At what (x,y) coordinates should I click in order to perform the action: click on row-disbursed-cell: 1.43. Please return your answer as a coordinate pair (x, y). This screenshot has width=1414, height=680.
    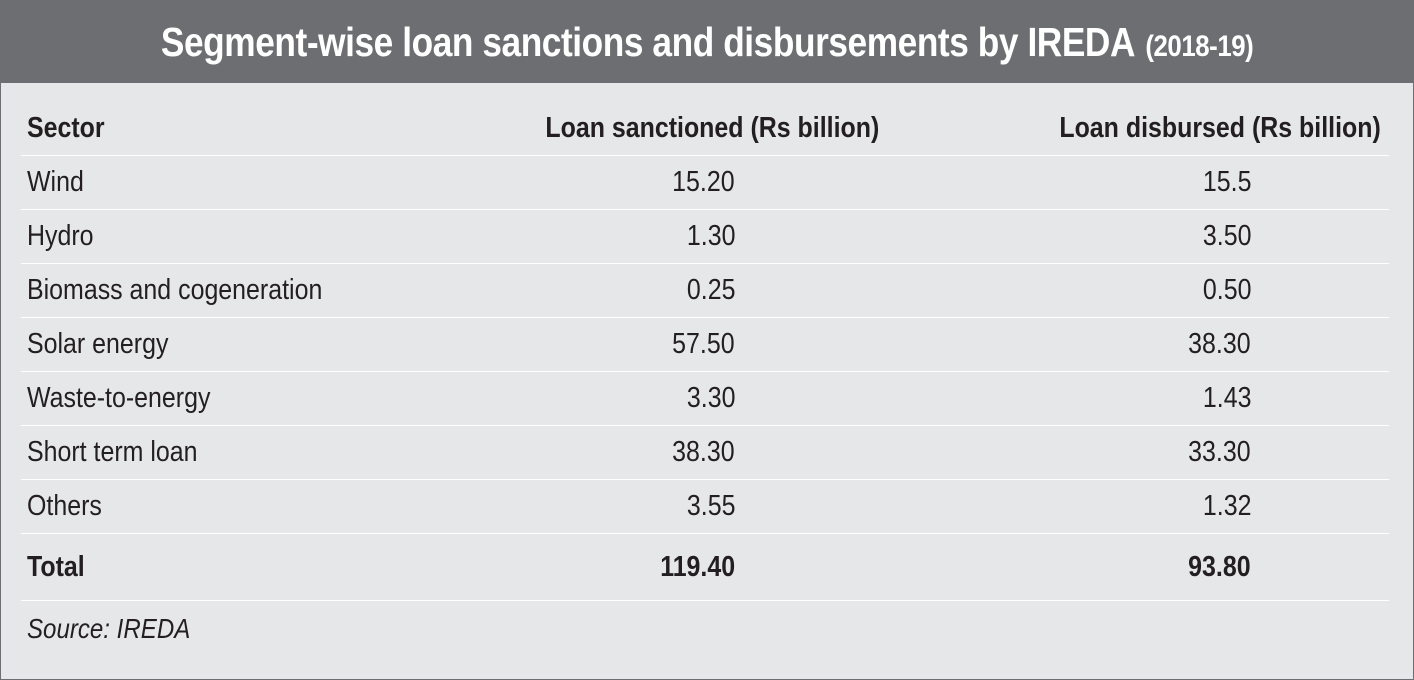
    Looking at the image, I should click on (1226, 398).